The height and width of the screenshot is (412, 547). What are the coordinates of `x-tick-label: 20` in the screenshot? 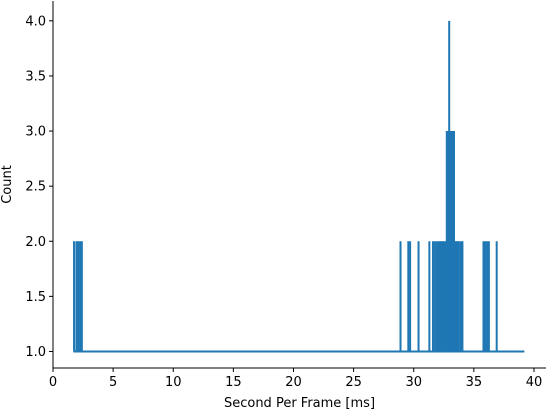 It's located at (293, 382).